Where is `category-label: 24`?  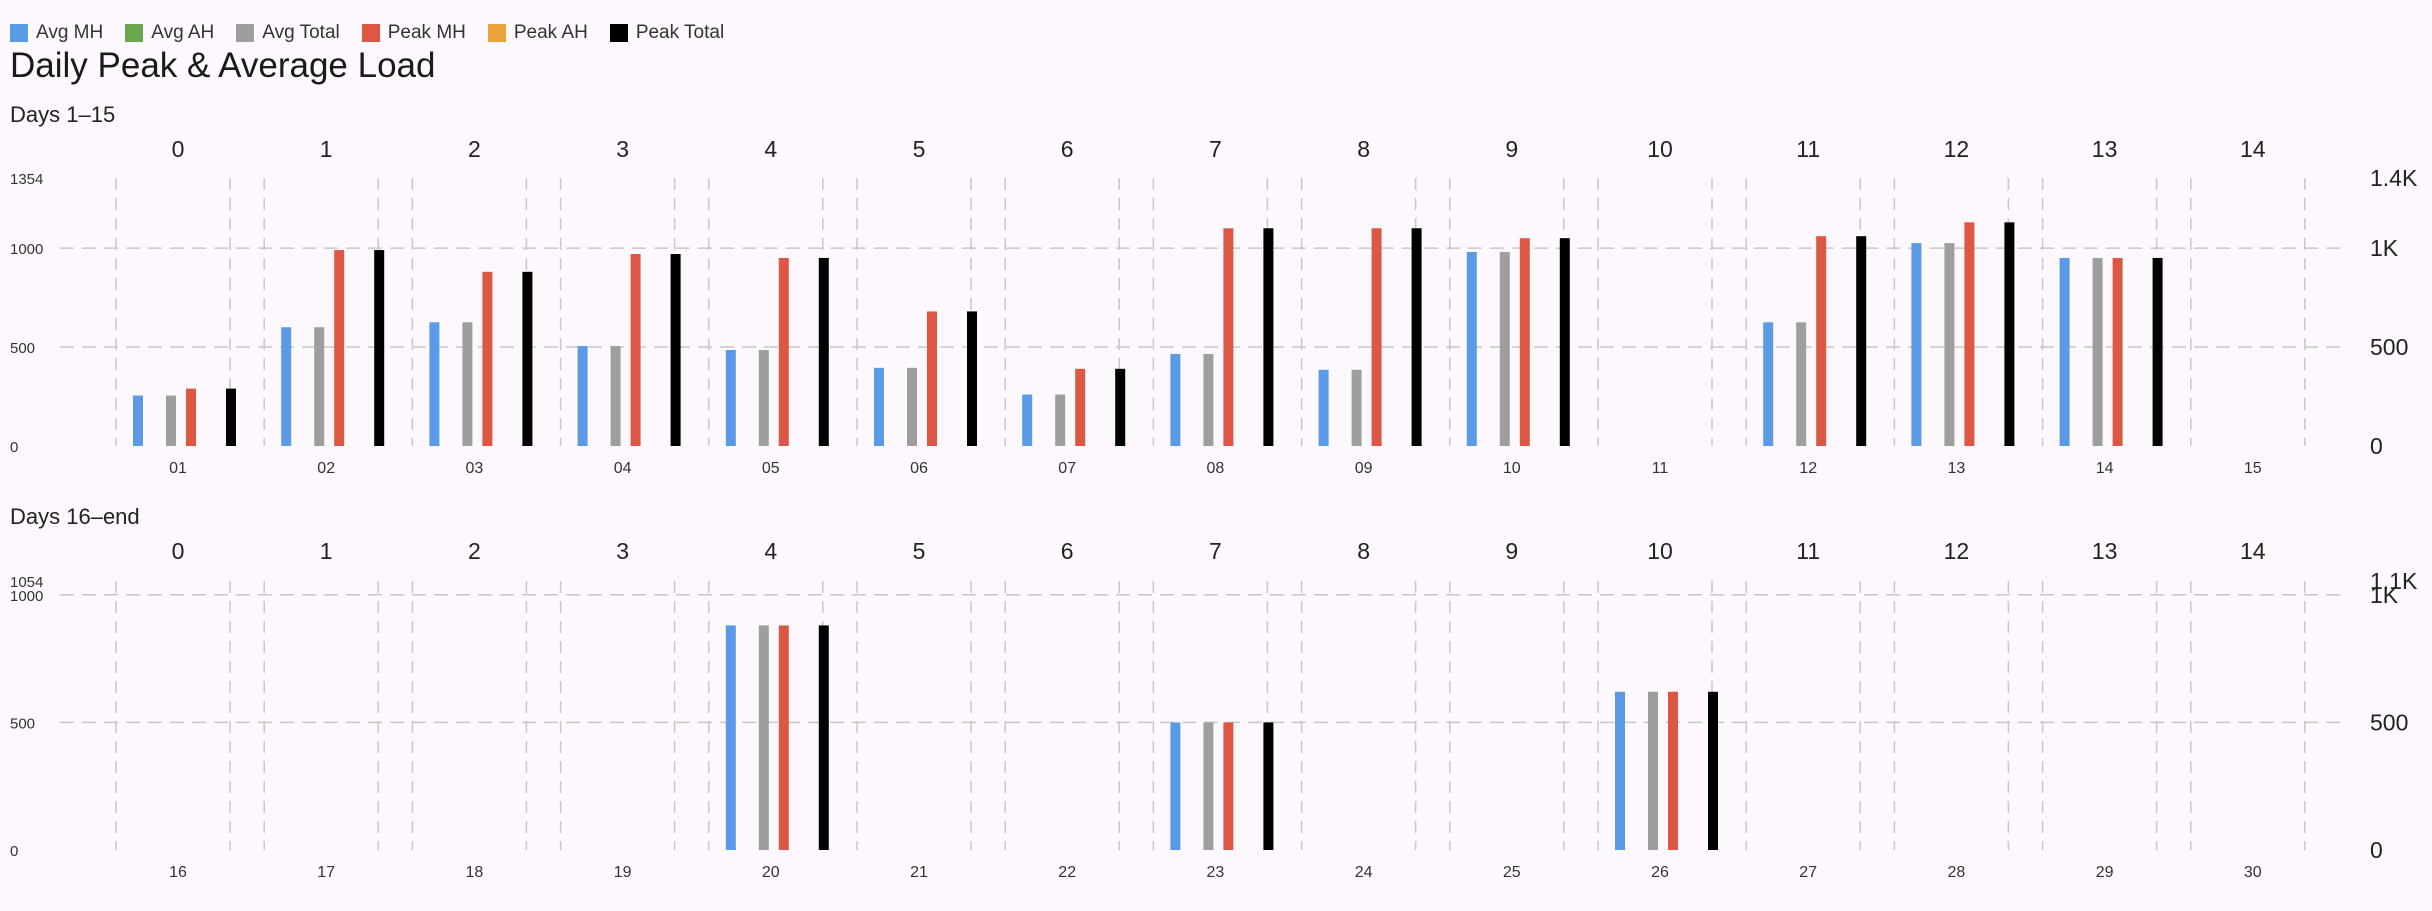
category-label: 24 is located at coordinates (1364, 872).